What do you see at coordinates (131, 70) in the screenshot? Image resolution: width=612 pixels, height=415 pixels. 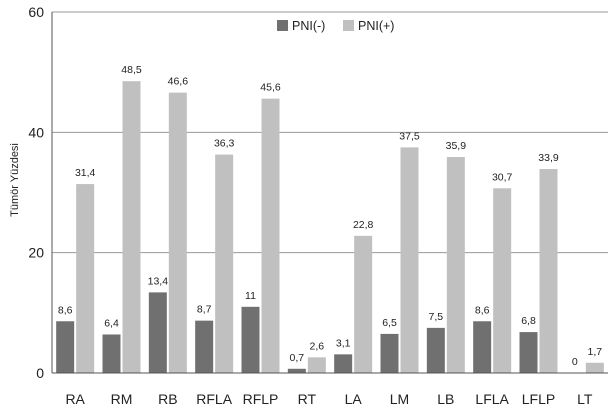 I see `data-label-RM-pni-pos: 48,5` at bounding box center [131, 70].